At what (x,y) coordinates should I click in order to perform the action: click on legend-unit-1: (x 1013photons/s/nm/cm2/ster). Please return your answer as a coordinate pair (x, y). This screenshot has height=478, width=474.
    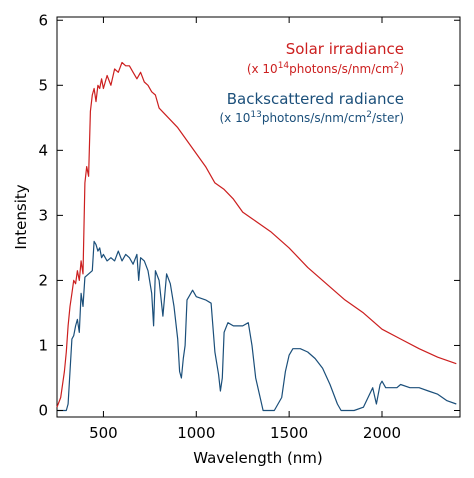
    Looking at the image, I should click on (312, 117).